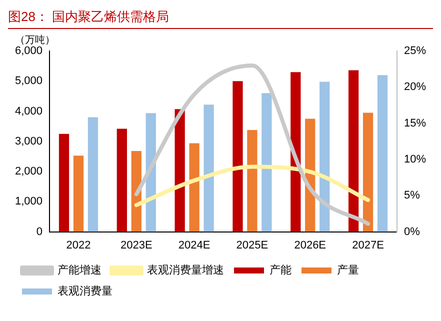  I want to click on y-tick-label: 4,000, so click(28, 111).